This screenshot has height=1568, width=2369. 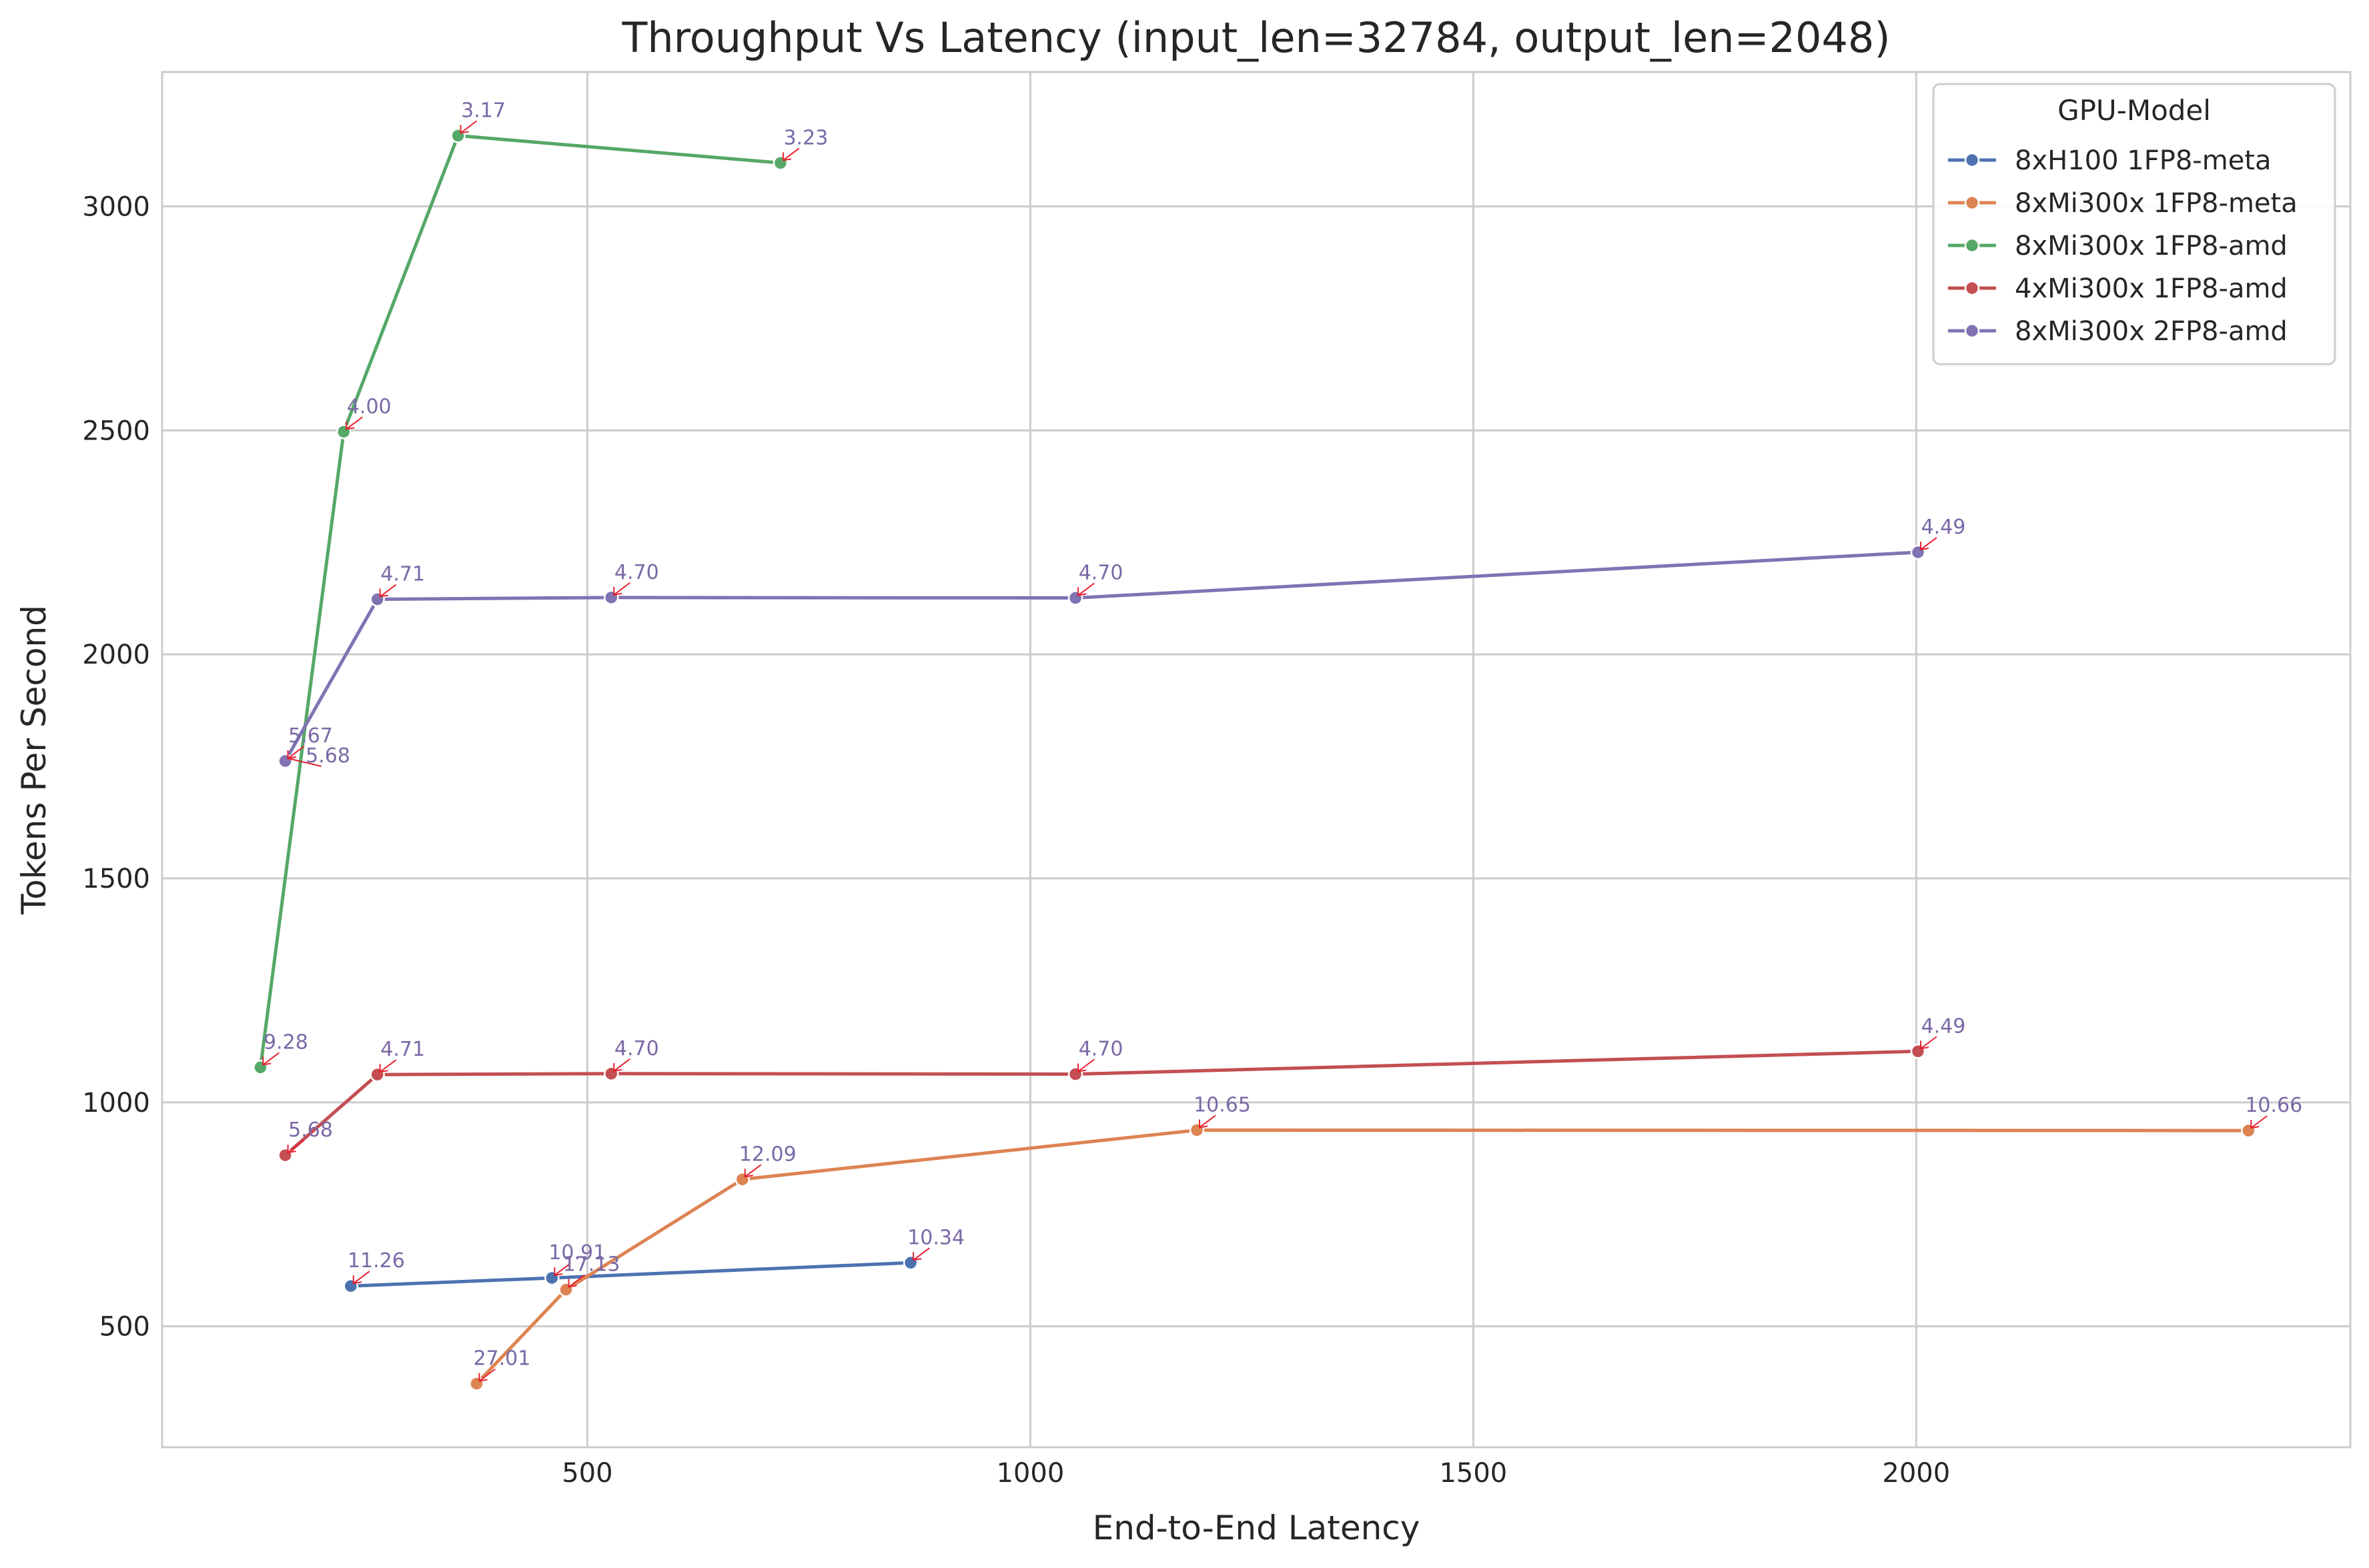 What do you see at coordinates (369, 406) in the screenshot?
I see `point-label: 4.00` at bounding box center [369, 406].